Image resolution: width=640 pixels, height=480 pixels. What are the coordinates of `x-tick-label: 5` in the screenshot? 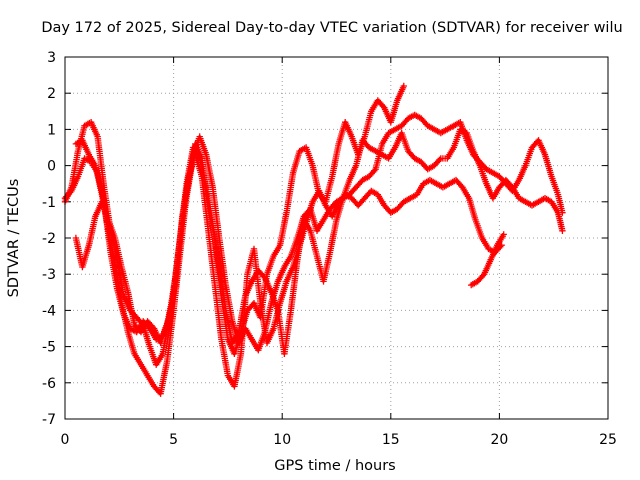 It's located at (173, 440).